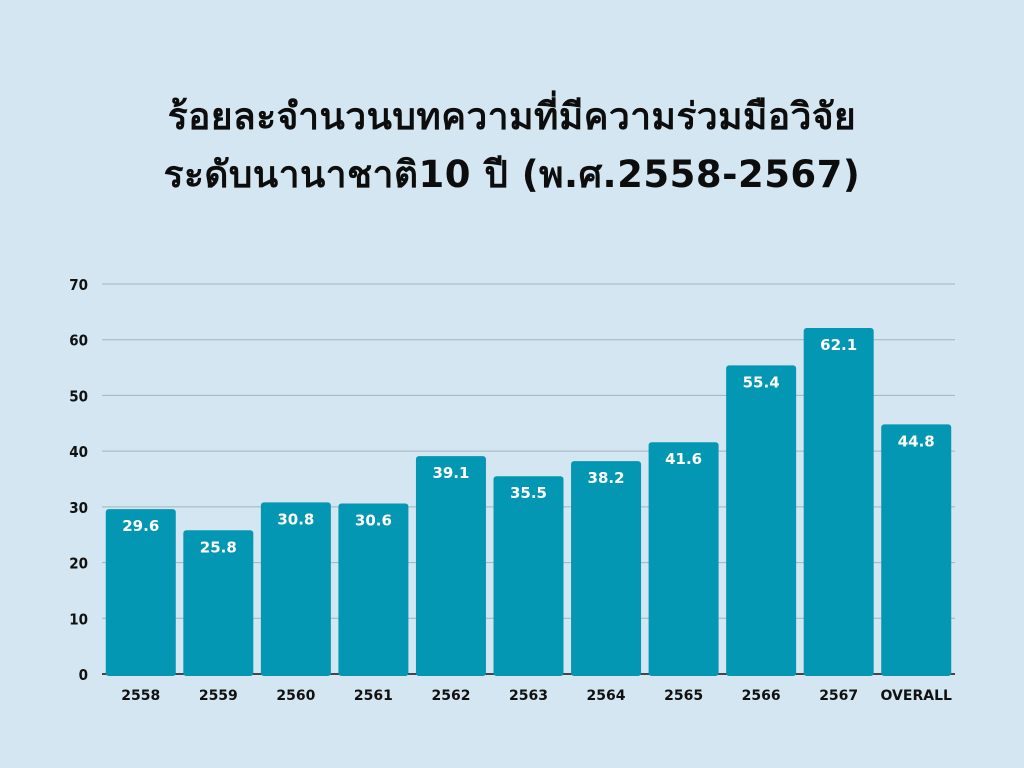 This screenshot has height=768, width=1024. I want to click on y-axis-tick-labels: 0 10 20 30 40 50 60 70, so click(78, 480).